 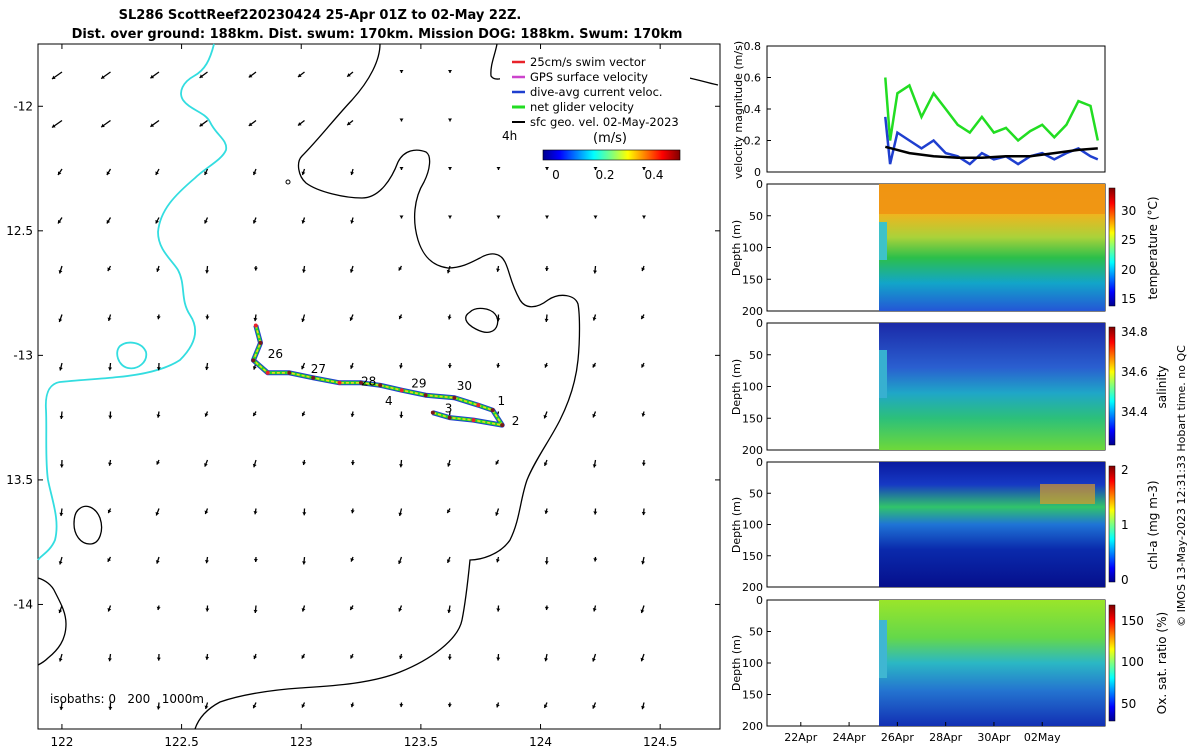 I want to click on temperature-cbtick-1: 25, so click(x=1128, y=240).